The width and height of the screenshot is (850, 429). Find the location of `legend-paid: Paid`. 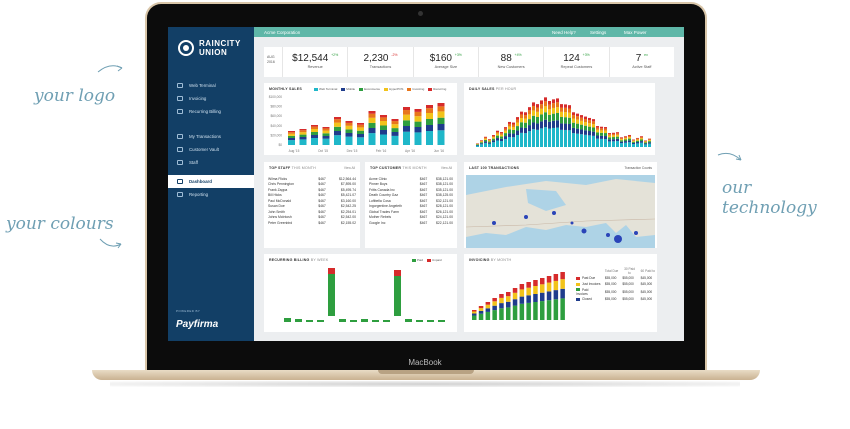

legend-paid: Paid is located at coordinates (417, 260).